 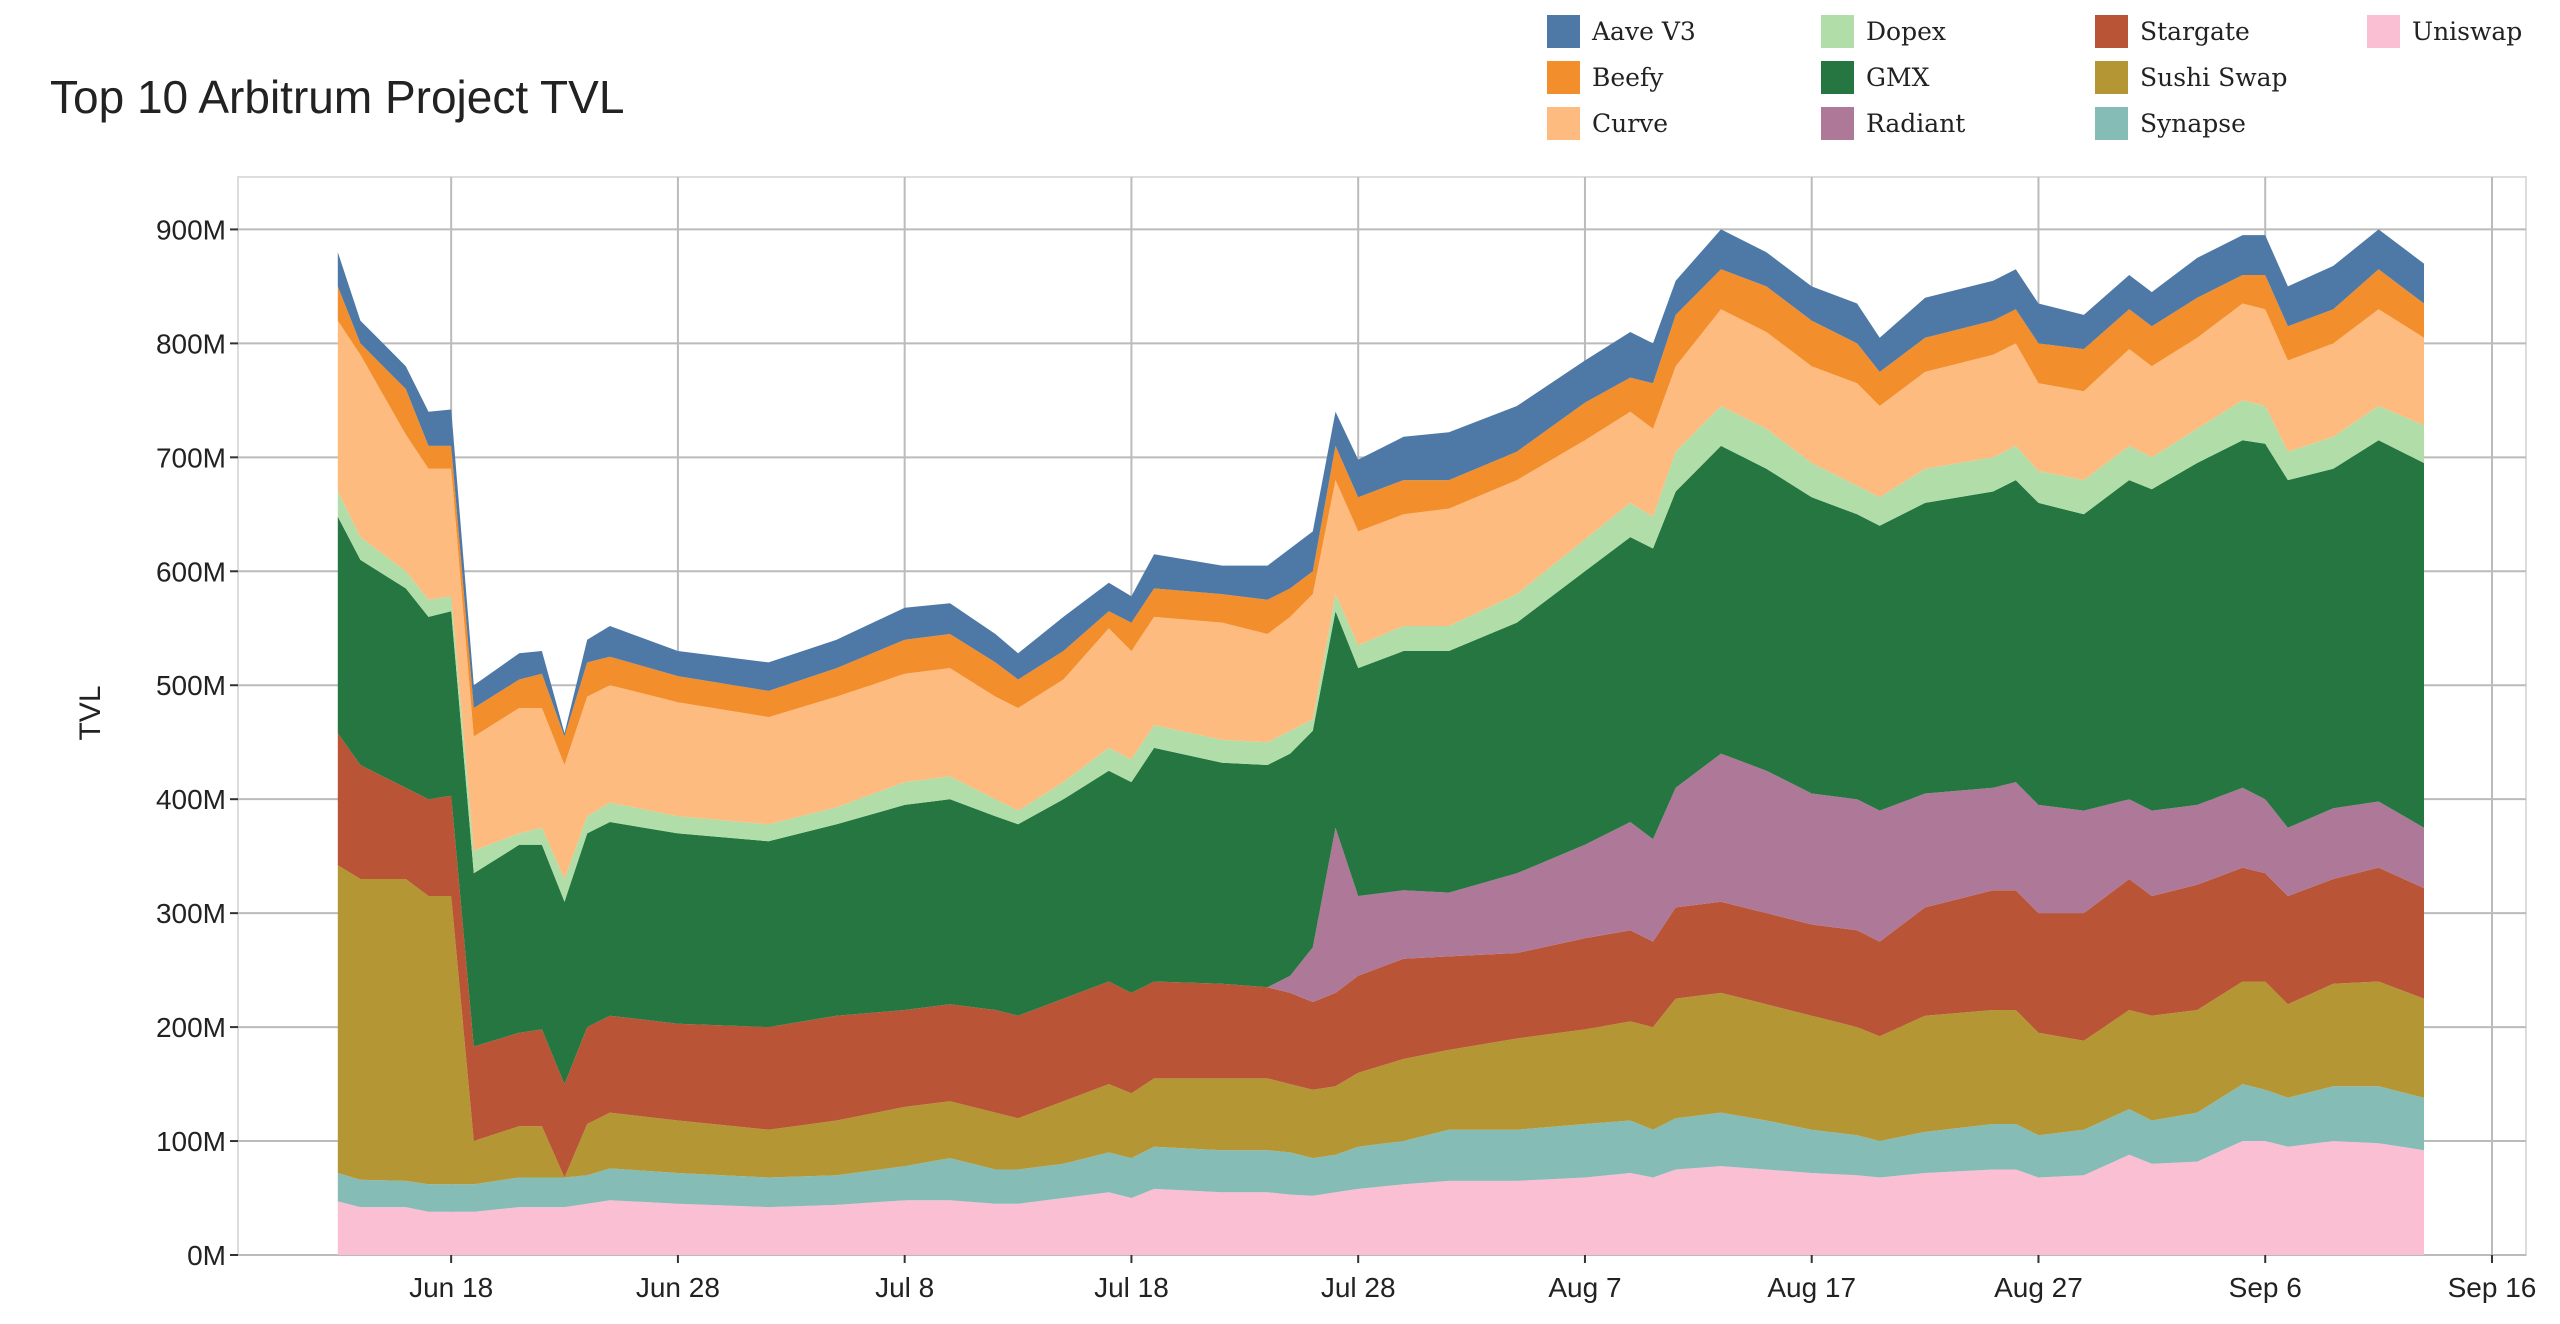 I want to click on legend-item-radiant: Radiant, so click(x=1958, y=123).